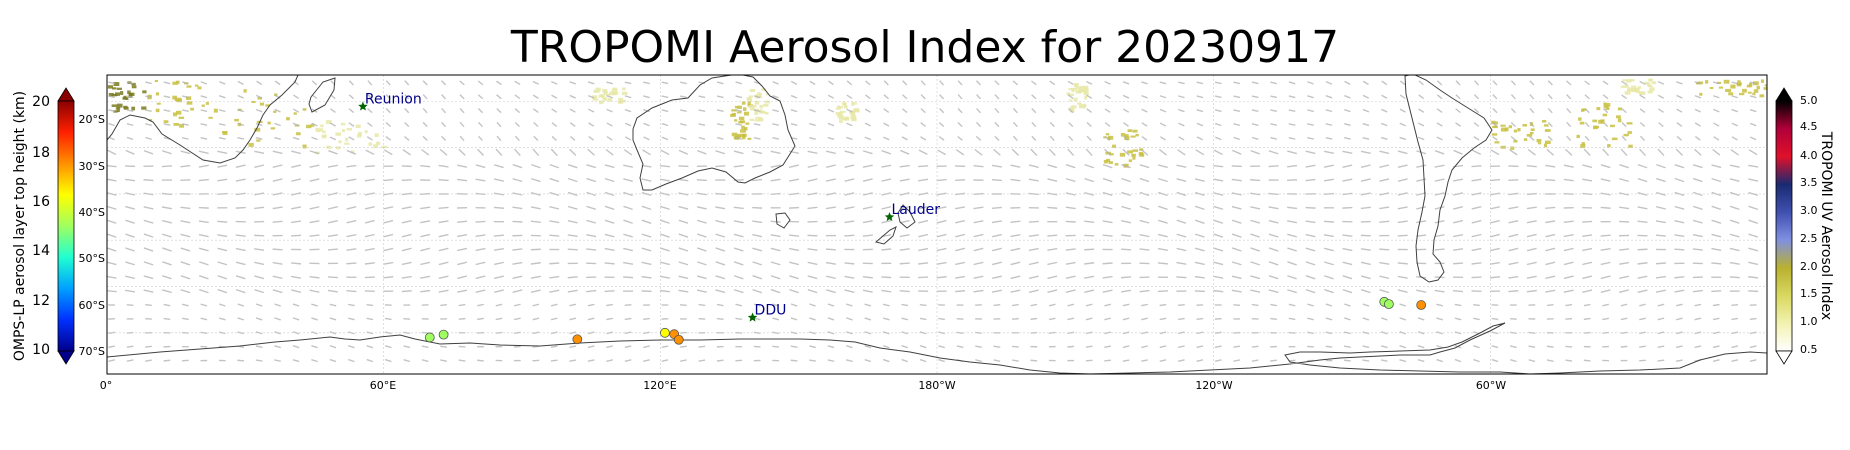 Image resolution: width=1850 pixels, height=450 pixels. Describe the element at coordinates (1784, 357) in the screenshot. I see `right-colorbar-bottom-extend` at that location.